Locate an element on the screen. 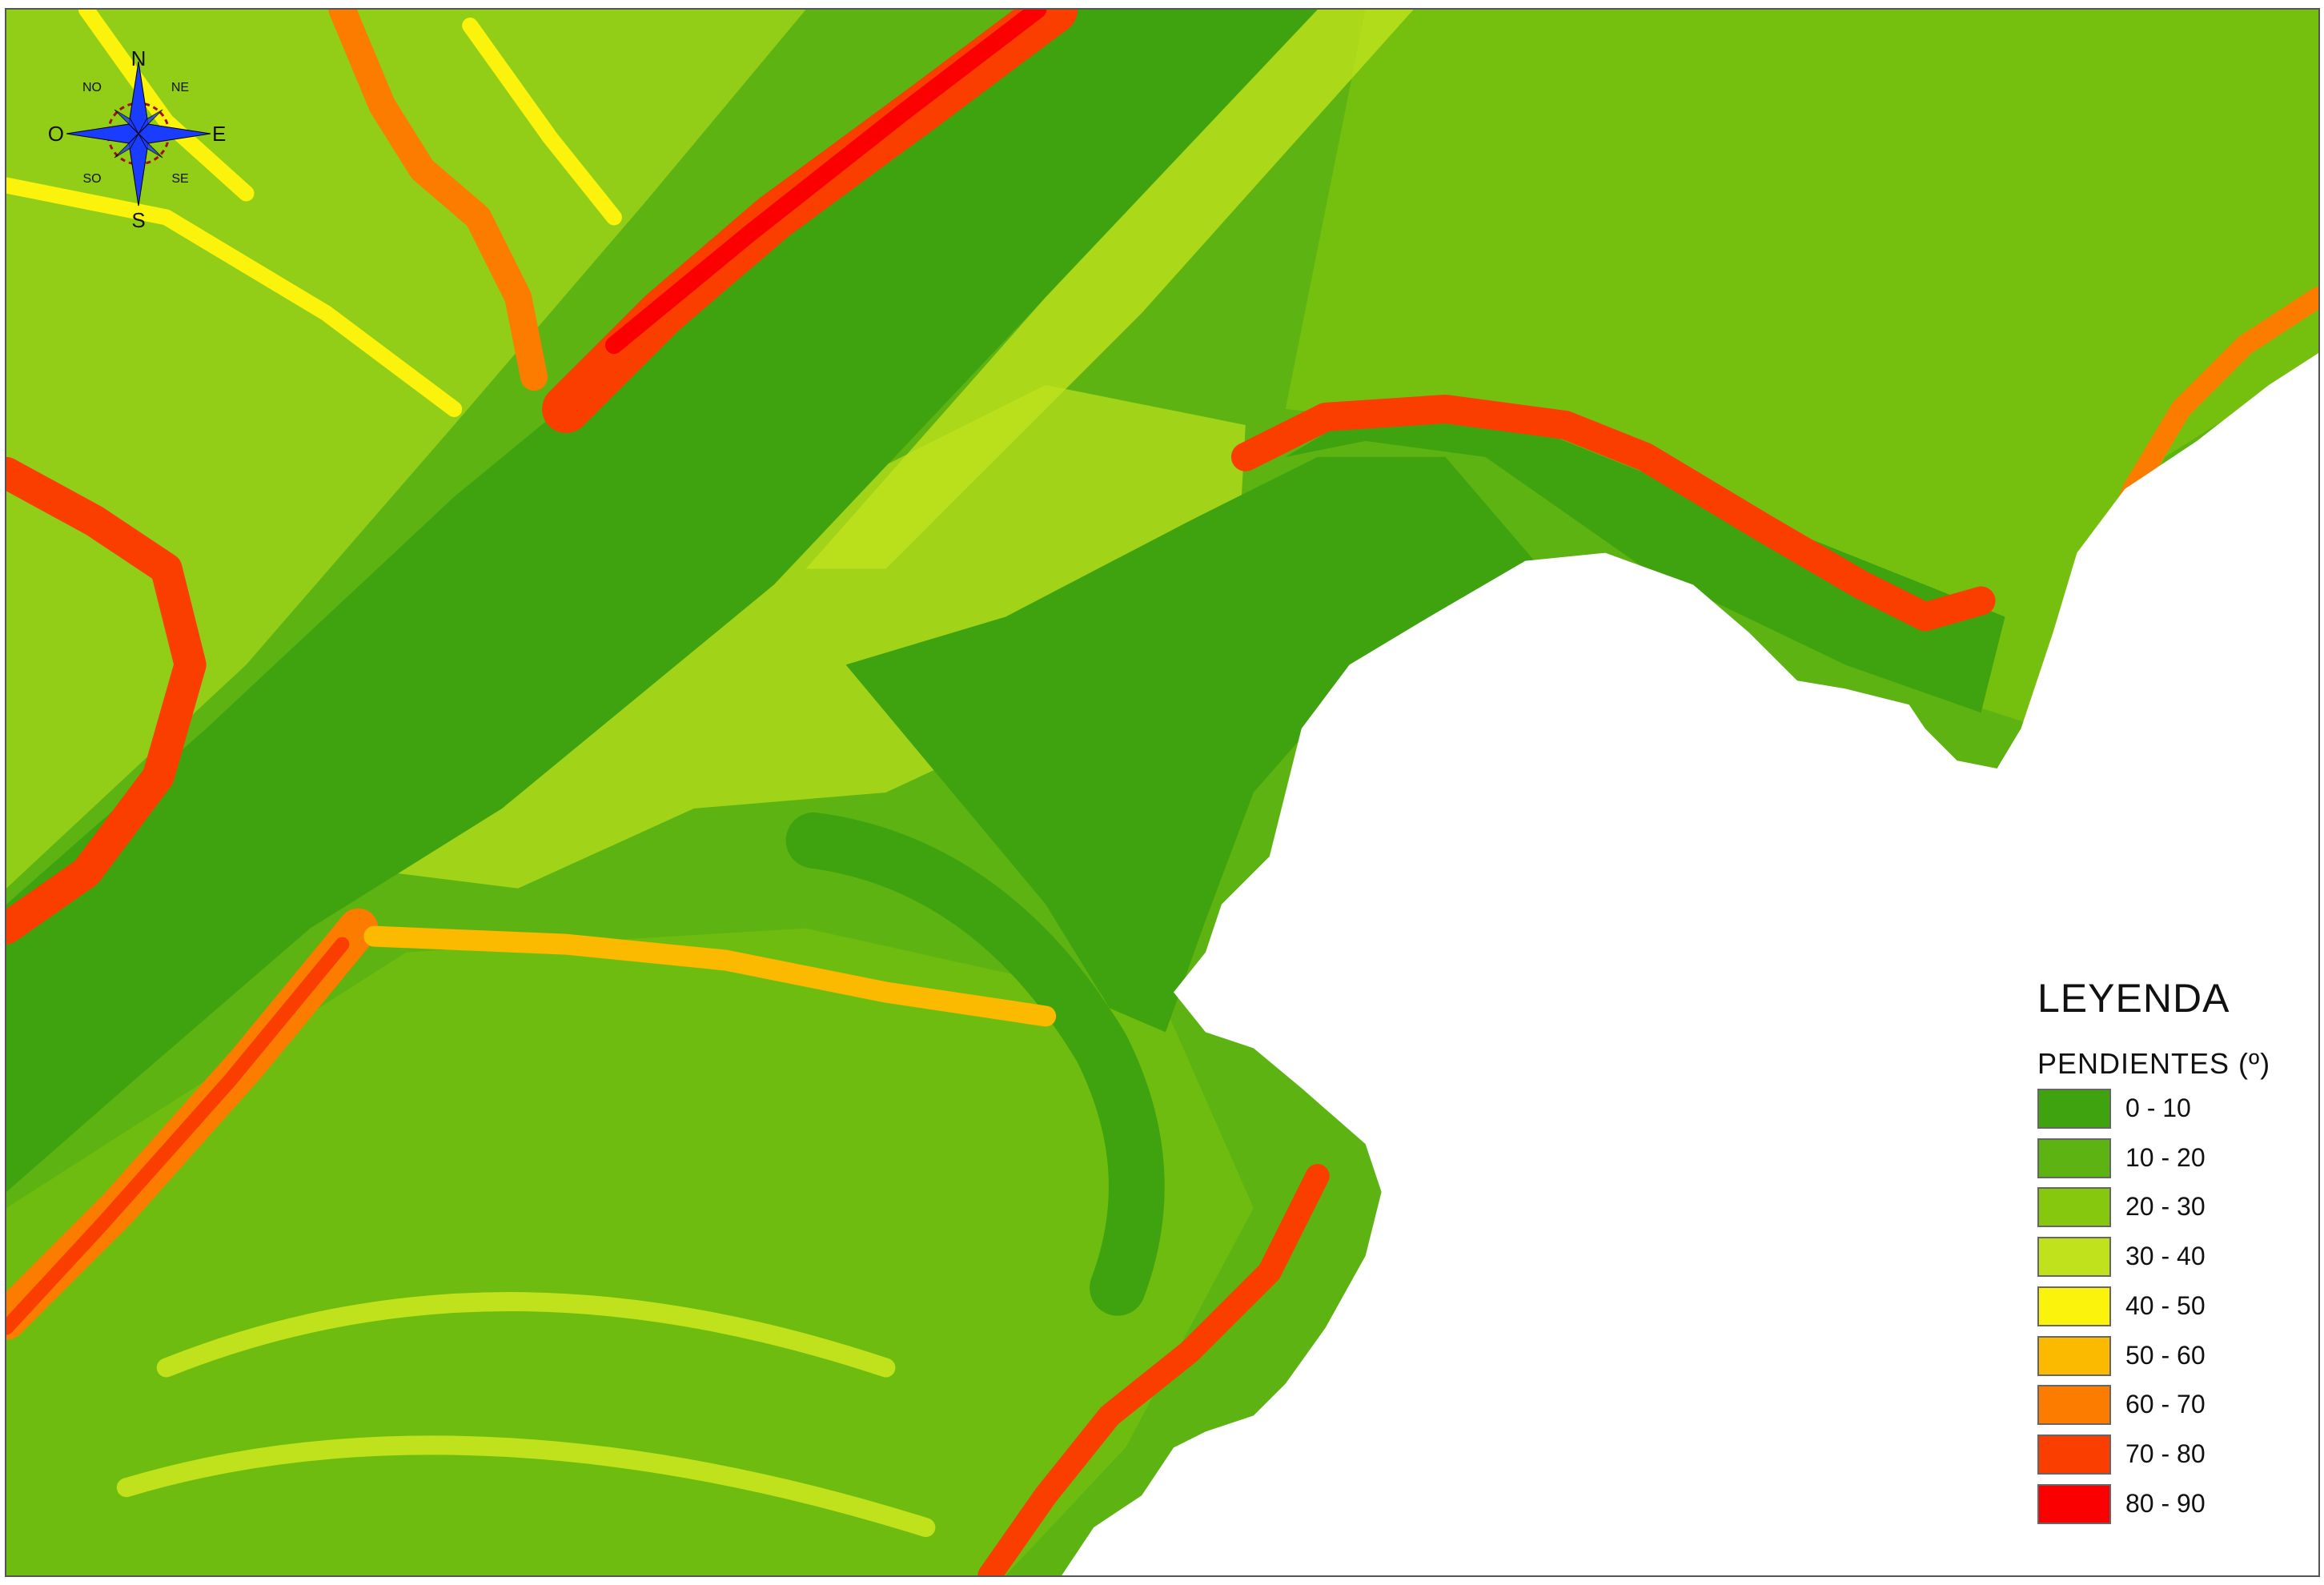 The image size is (2324, 1585). scarp-southeast is located at coordinates (1153, 1369).